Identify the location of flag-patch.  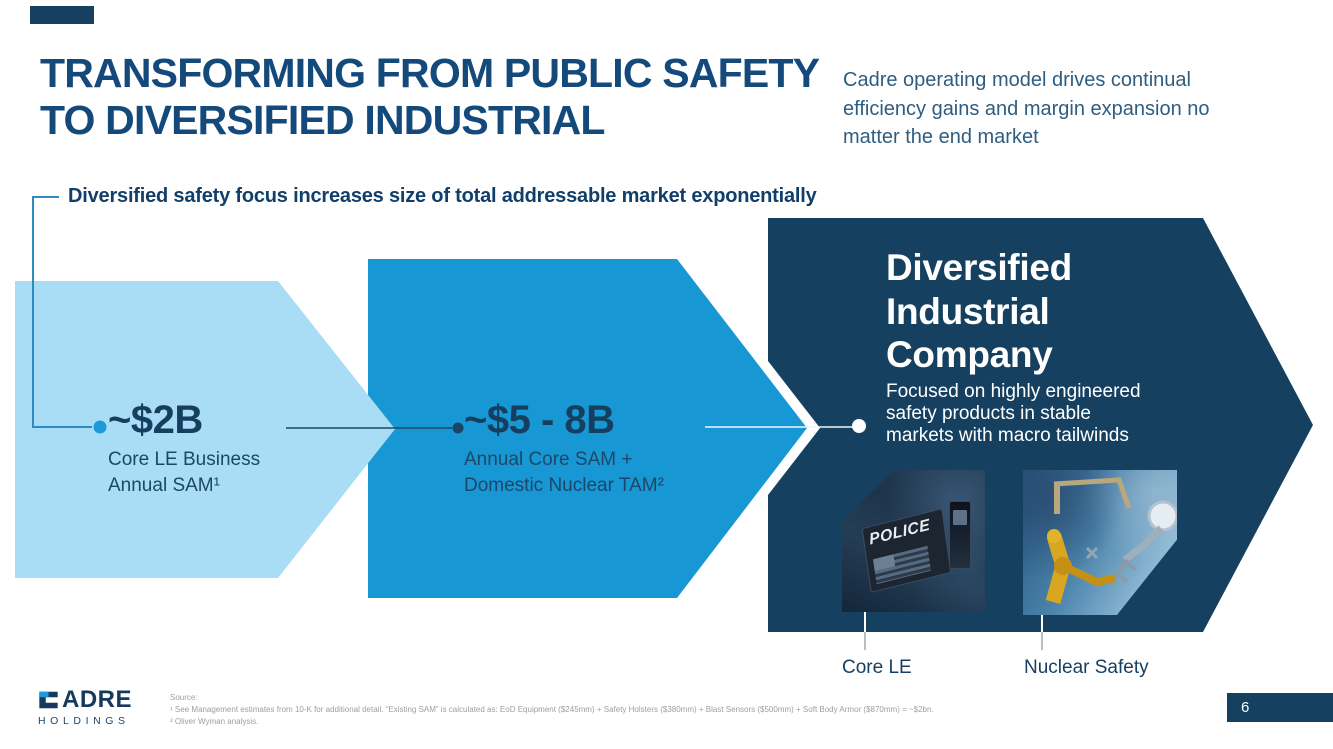
(902, 565).